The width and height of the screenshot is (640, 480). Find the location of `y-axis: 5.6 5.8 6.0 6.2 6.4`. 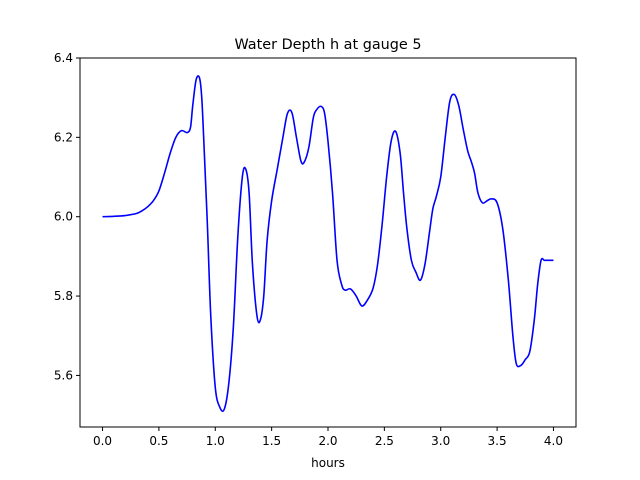

y-axis: 5.6 5.8 6.0 6.2 6.4 is located at coordinates (67, 216).